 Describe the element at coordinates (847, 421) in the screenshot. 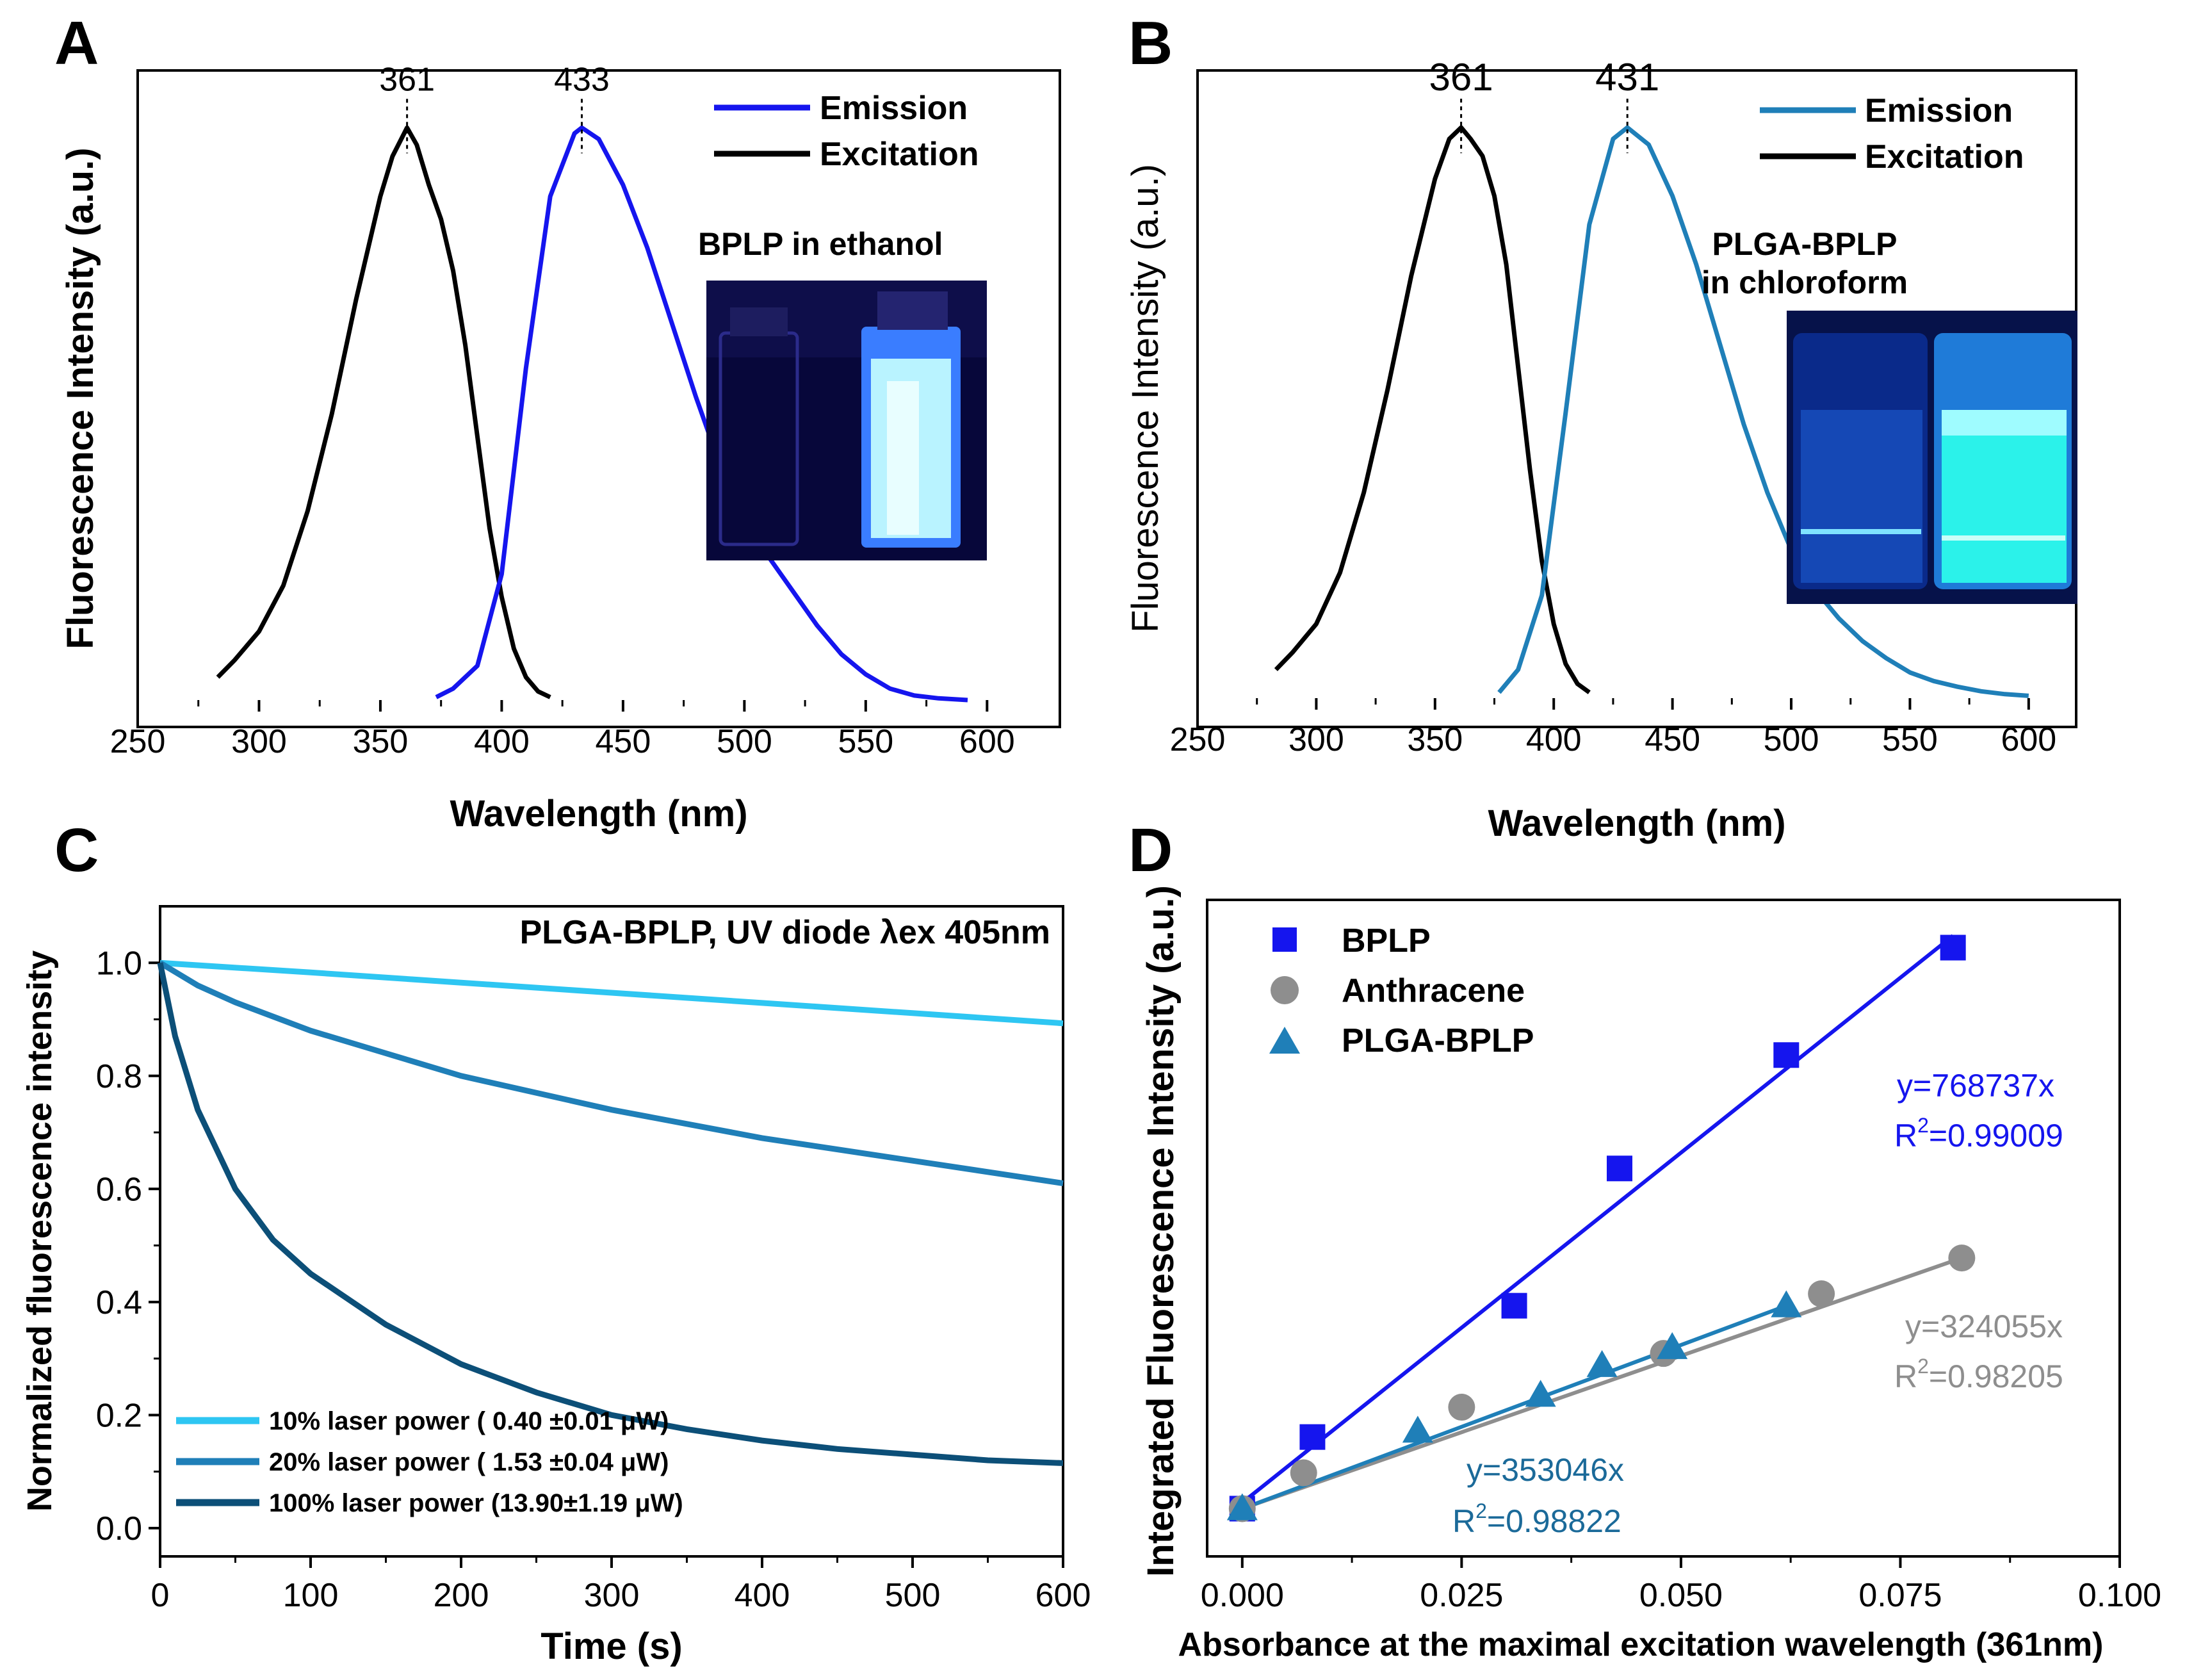

I see `panel-a-inset-photo` at that location.